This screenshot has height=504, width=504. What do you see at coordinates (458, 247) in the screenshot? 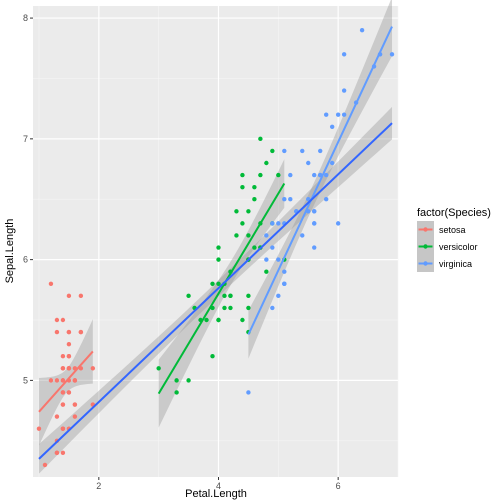
I see `legend-label-versicolor: versicolor` at bounding box center [458, 247].